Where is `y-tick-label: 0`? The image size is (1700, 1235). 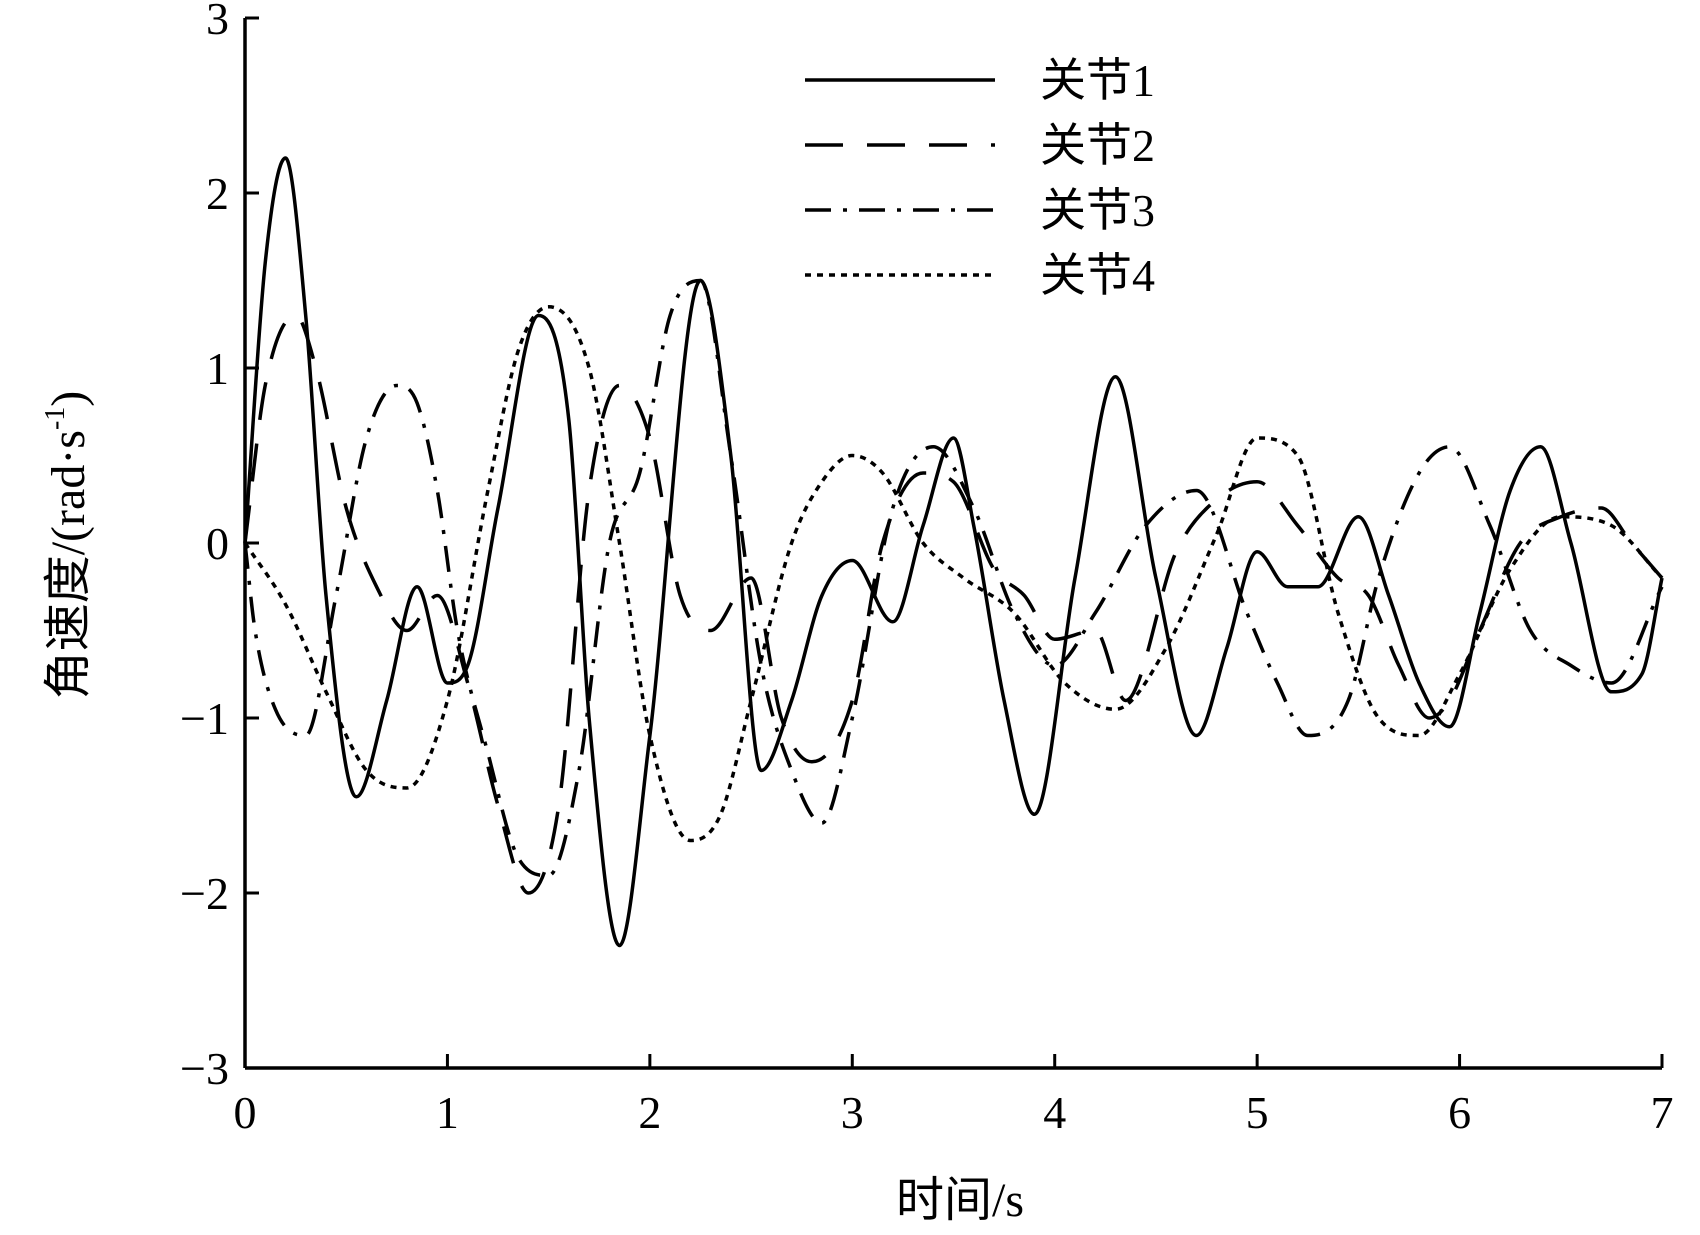
y-tick-label: 0 is located at coordinates (217, 543).